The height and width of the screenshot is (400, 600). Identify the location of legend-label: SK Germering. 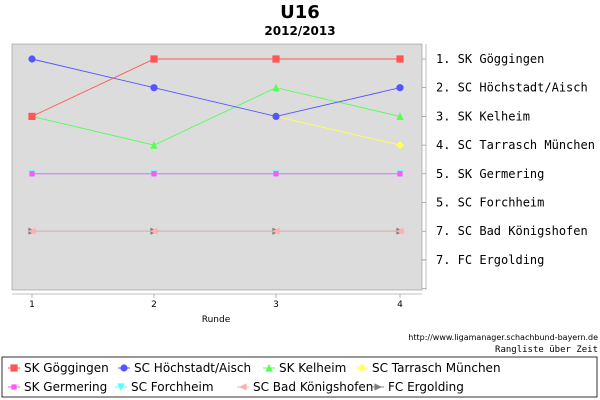
(65, 387).